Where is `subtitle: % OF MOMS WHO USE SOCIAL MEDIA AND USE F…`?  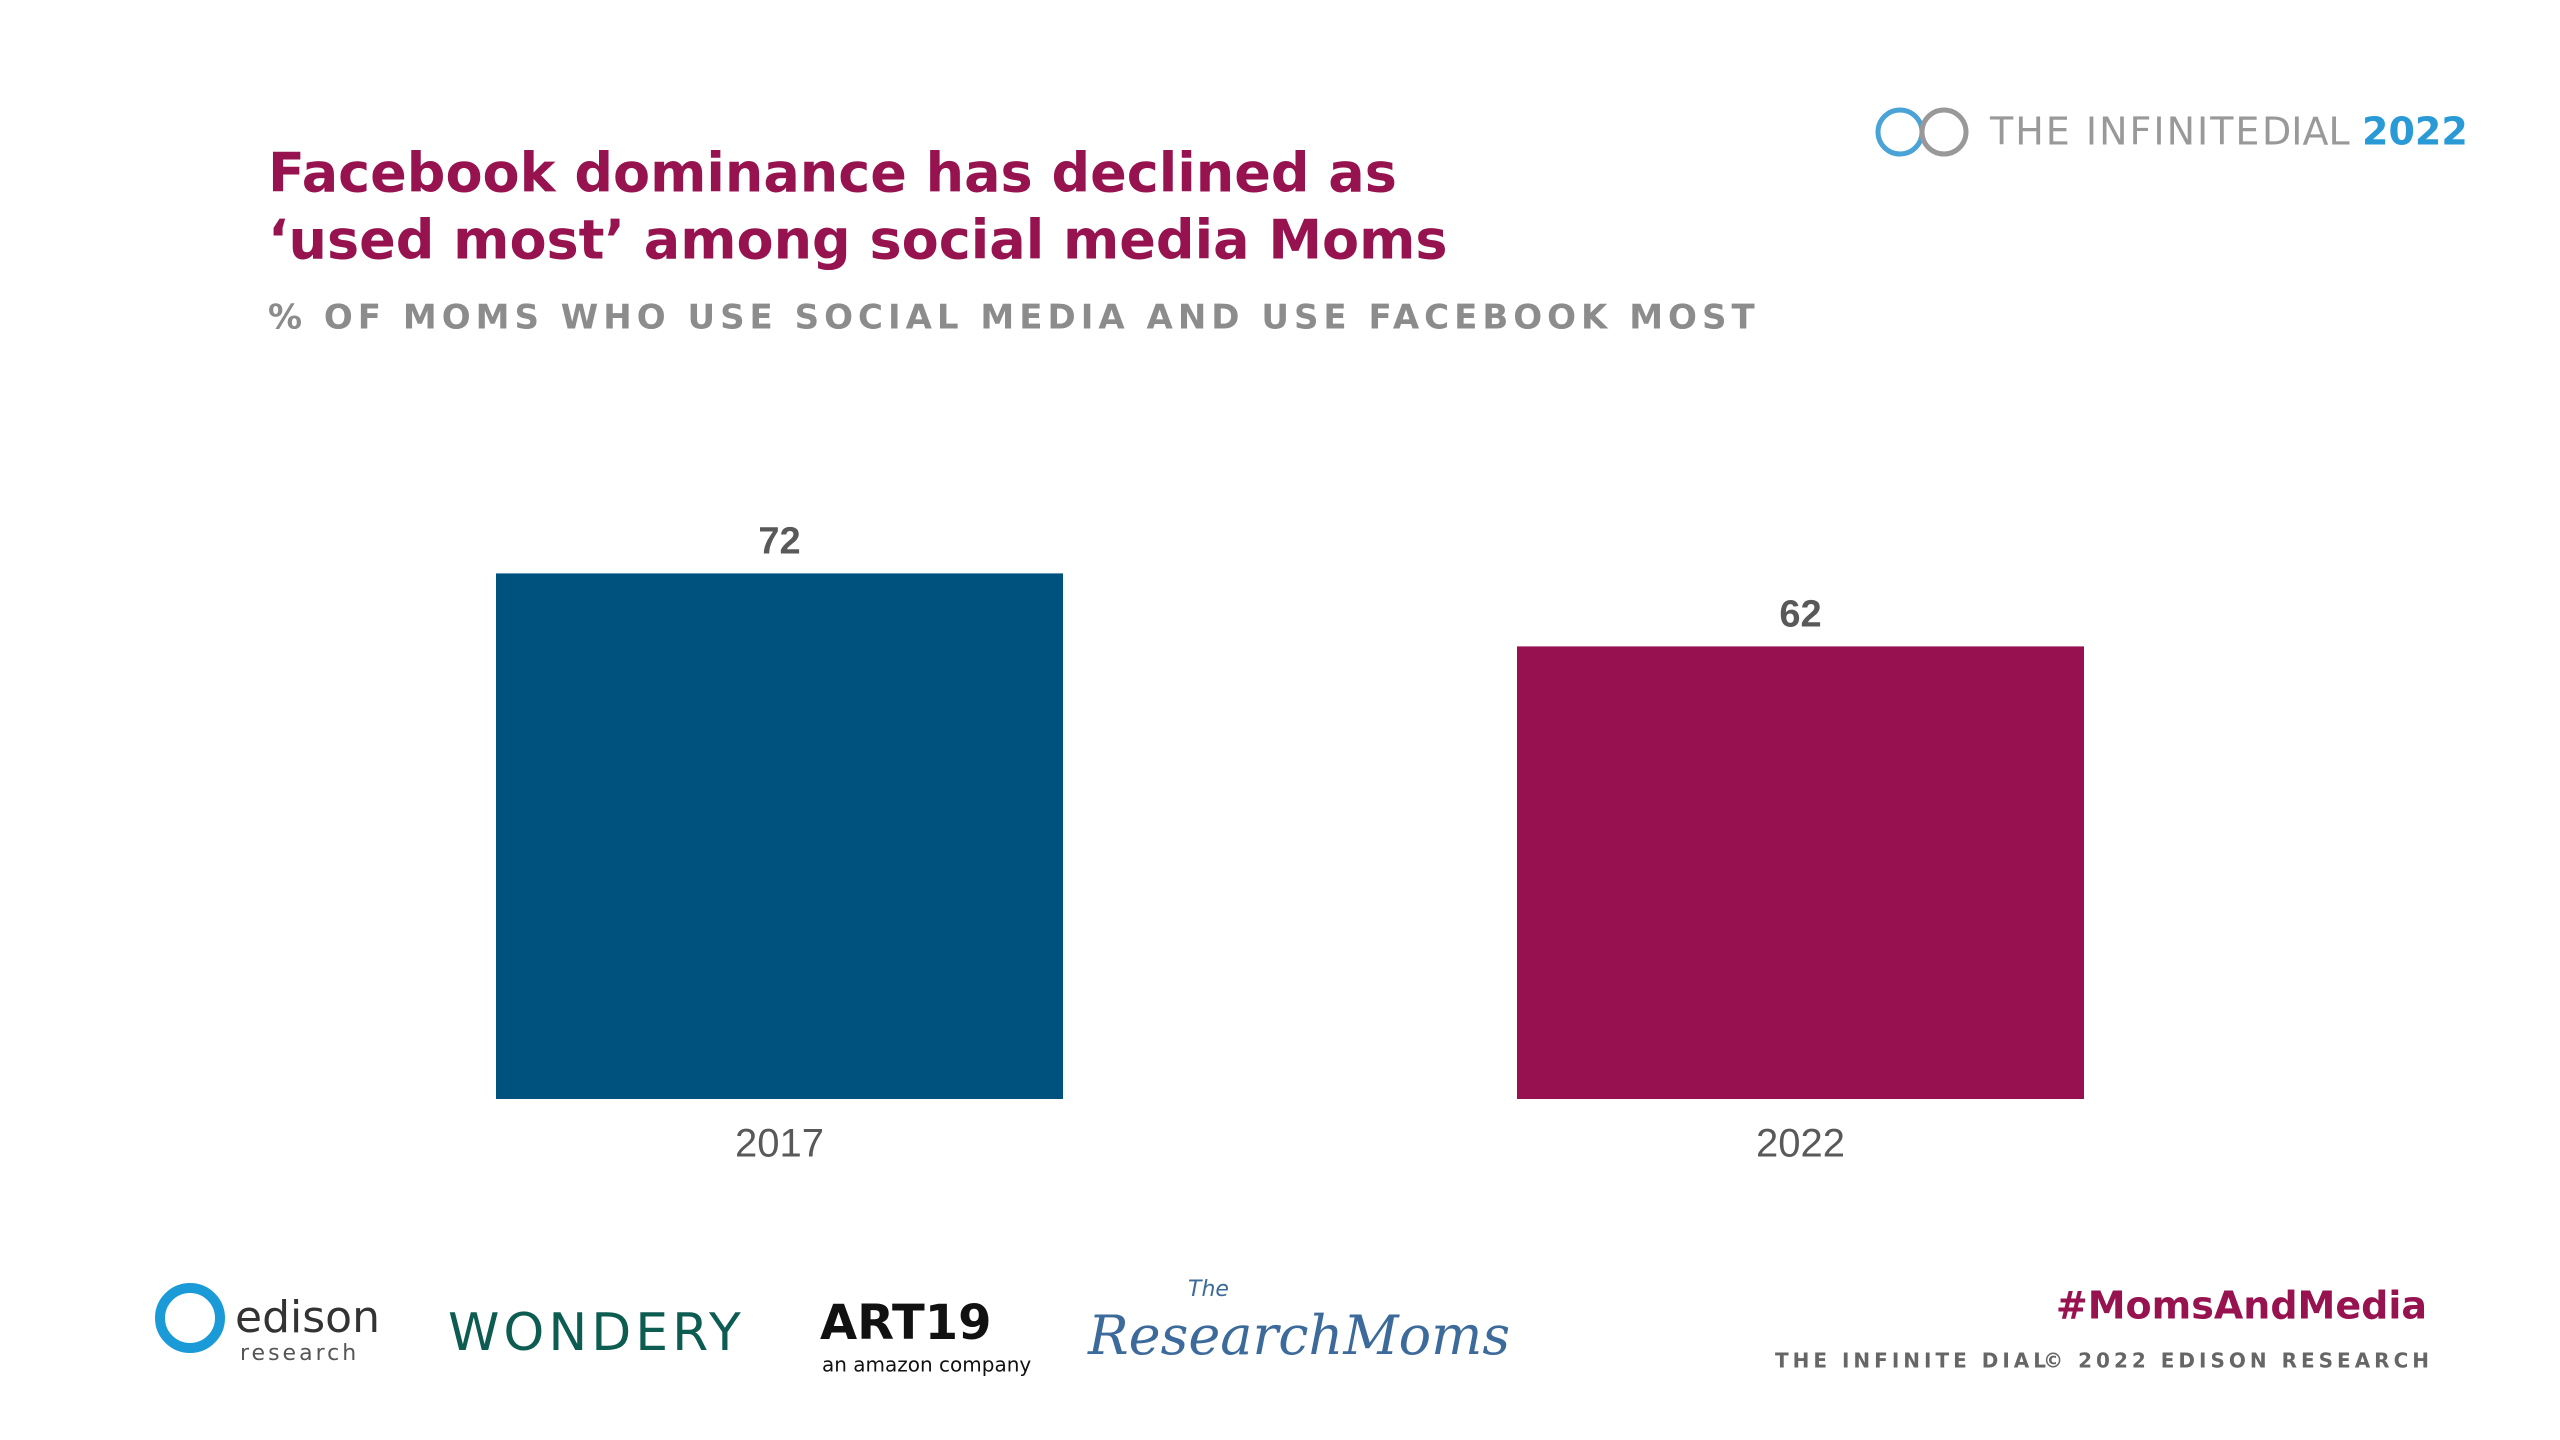
subtitle: % OF MOMS WHO USE SOCIAL MEDIA AND USE F… is located at coordinates (1014, 318).